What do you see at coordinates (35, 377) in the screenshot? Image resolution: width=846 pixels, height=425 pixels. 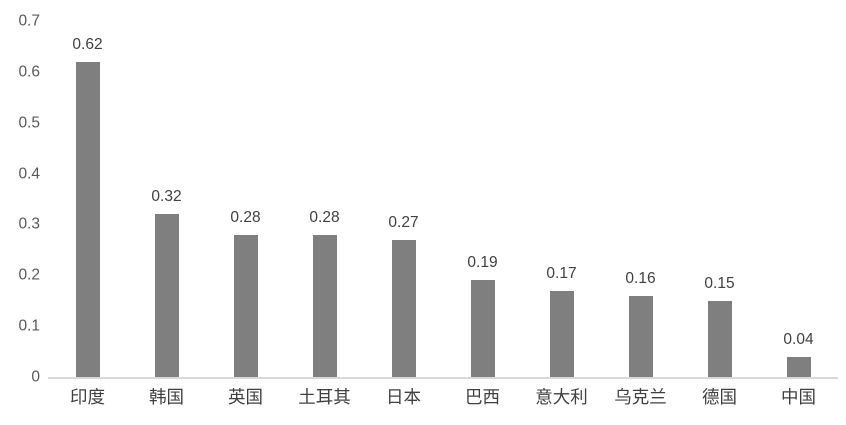 I see `y-axis-tick: 0` at bounding box center [35, 377].